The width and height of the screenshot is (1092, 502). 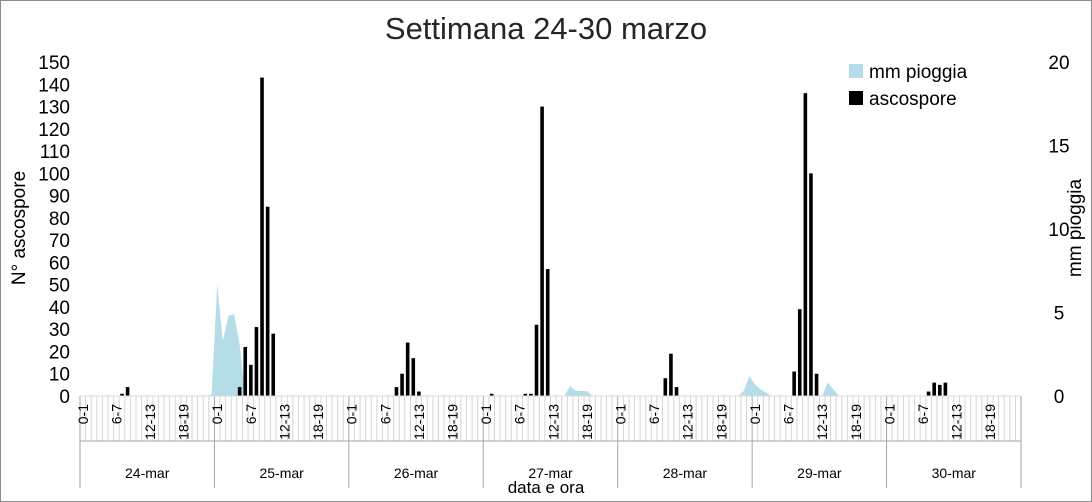 I want to click on y-tick-label: 70, so click(x=59, y=241).